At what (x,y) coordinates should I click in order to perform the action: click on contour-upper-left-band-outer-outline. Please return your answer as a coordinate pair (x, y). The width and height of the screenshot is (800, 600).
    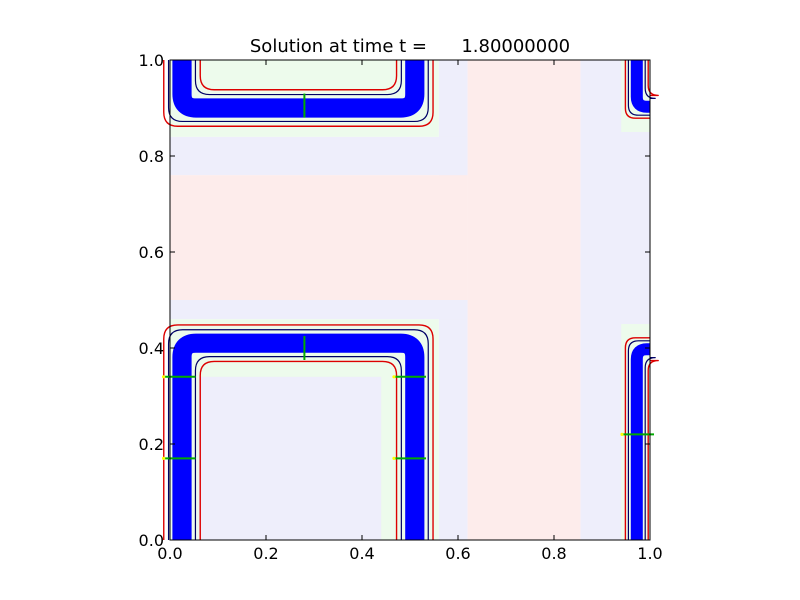
    Looking at the image, I should click on (298, 93).